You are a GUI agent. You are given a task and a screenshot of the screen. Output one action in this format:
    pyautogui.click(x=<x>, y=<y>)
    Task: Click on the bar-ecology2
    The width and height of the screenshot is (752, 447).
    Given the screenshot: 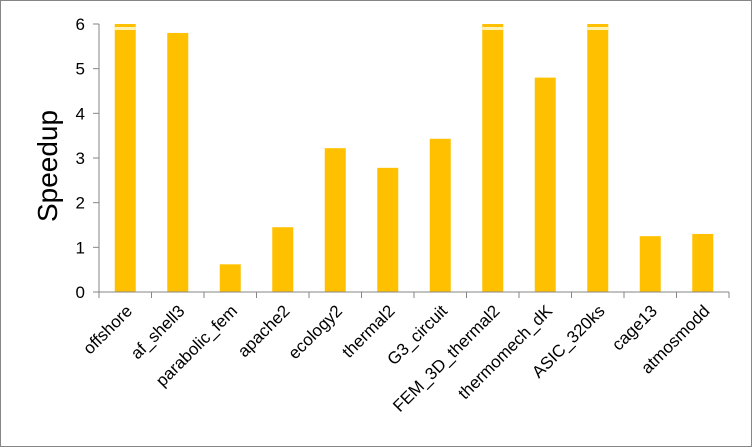 What is the action you would take?
    pyautogui.click(x=335, y=220)
    